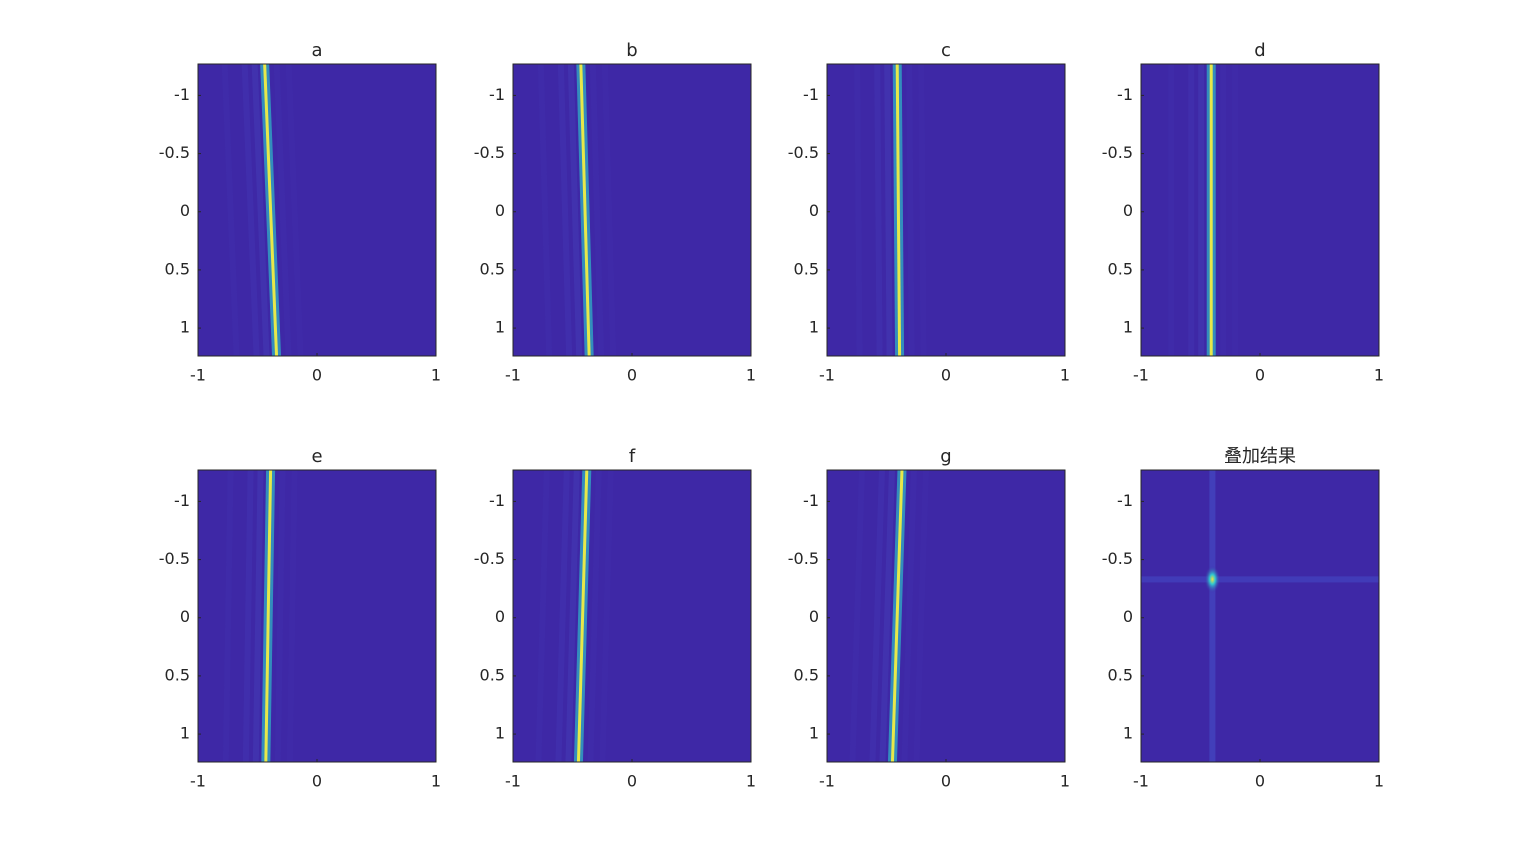 The image size is (1525, 857). What do you see at coordinates (316, 50) in the screenshot?
I see `subplot-title: a` at bounding box center [316, 50].